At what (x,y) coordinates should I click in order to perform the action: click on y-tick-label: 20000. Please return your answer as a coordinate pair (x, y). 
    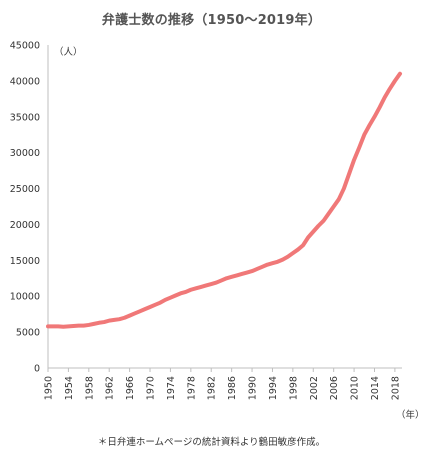
    Looking at the image, I should click on (25, 225).